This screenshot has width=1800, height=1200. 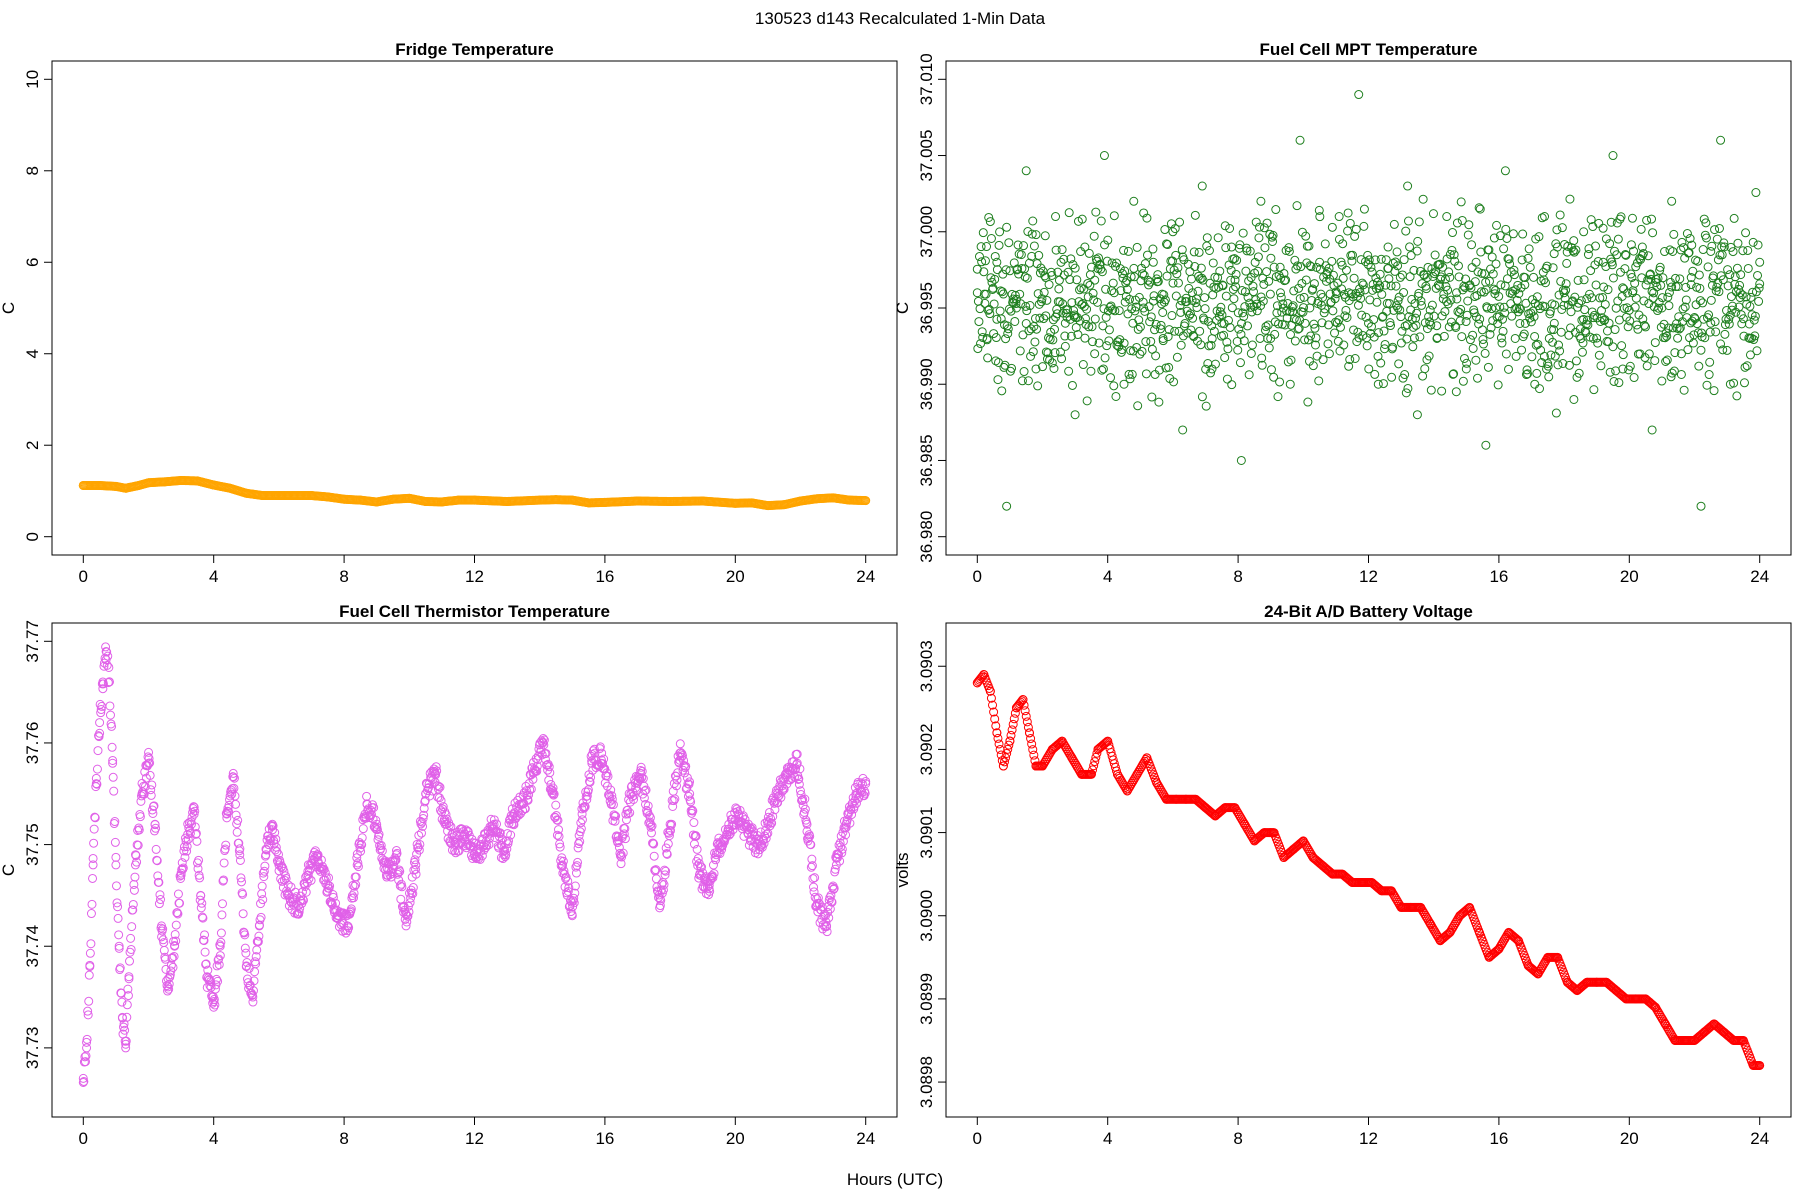 What do you see at coordinates (474, 611) in the screenshot?
I see `thermistor-title: Fuel Cell Thermistor Temperature` at bounding box center [474, 611].